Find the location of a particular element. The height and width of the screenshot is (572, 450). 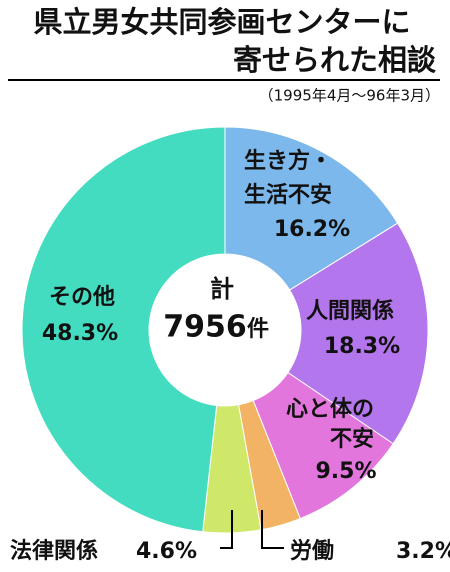

chart-title: 県立男女共同参画センターに is located at coordinates (221, 22).